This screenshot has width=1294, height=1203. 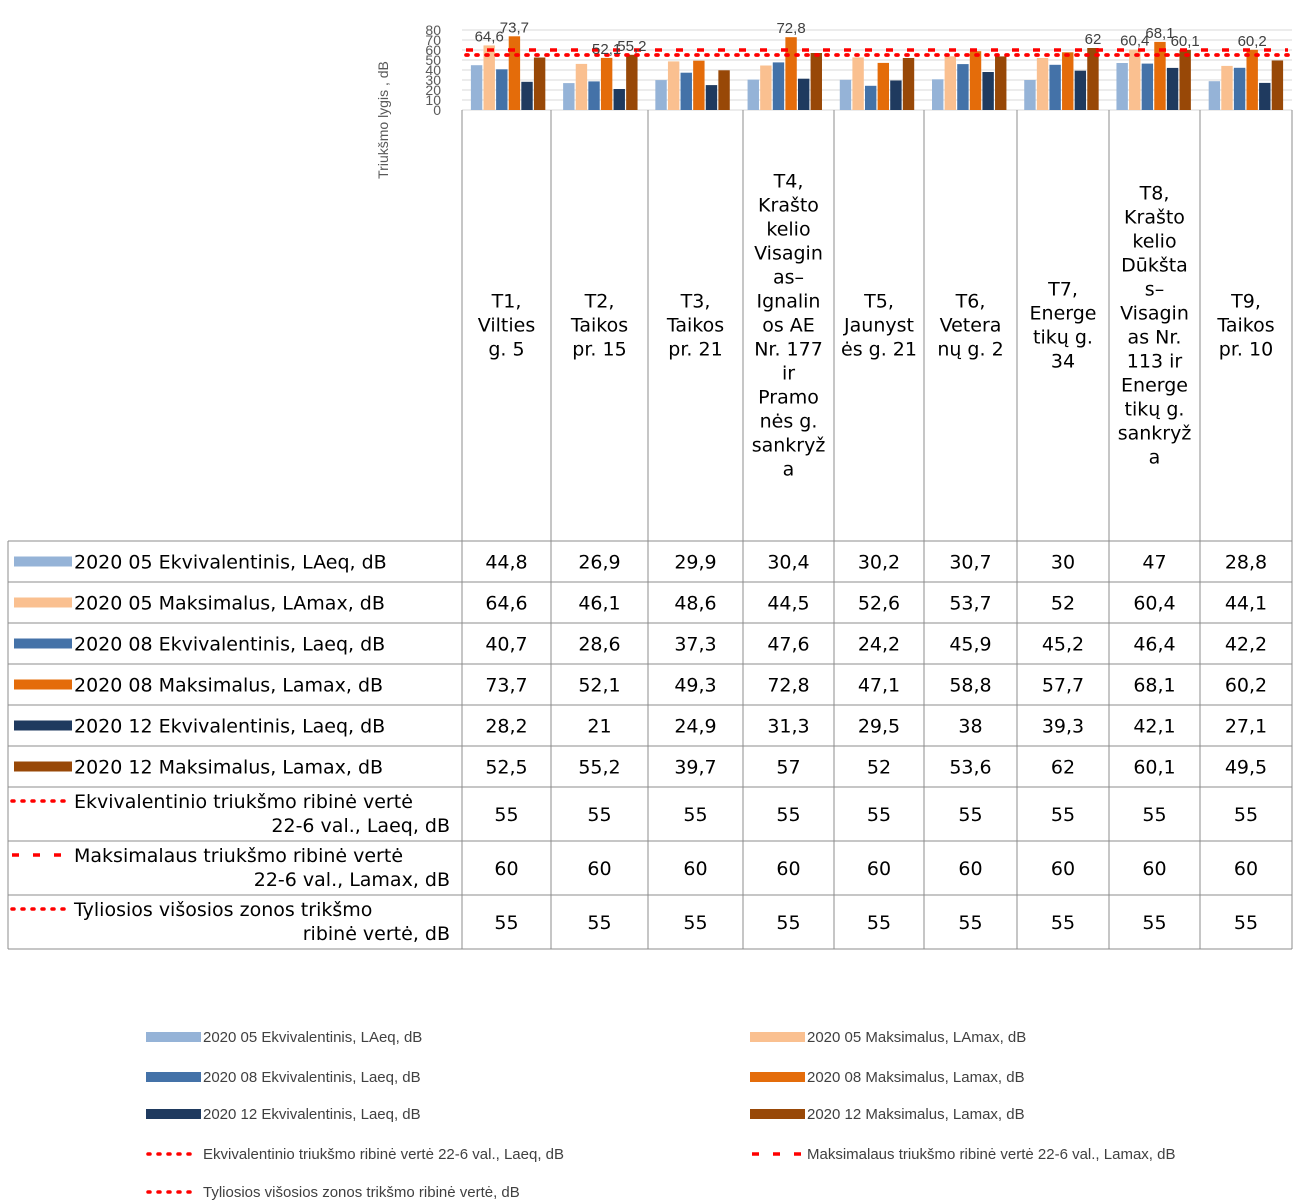 What do you see at coordinates (1063, 727) in the screenshot?
I see `table-cell-value: 39,3` at bounding box center [1063, 727].